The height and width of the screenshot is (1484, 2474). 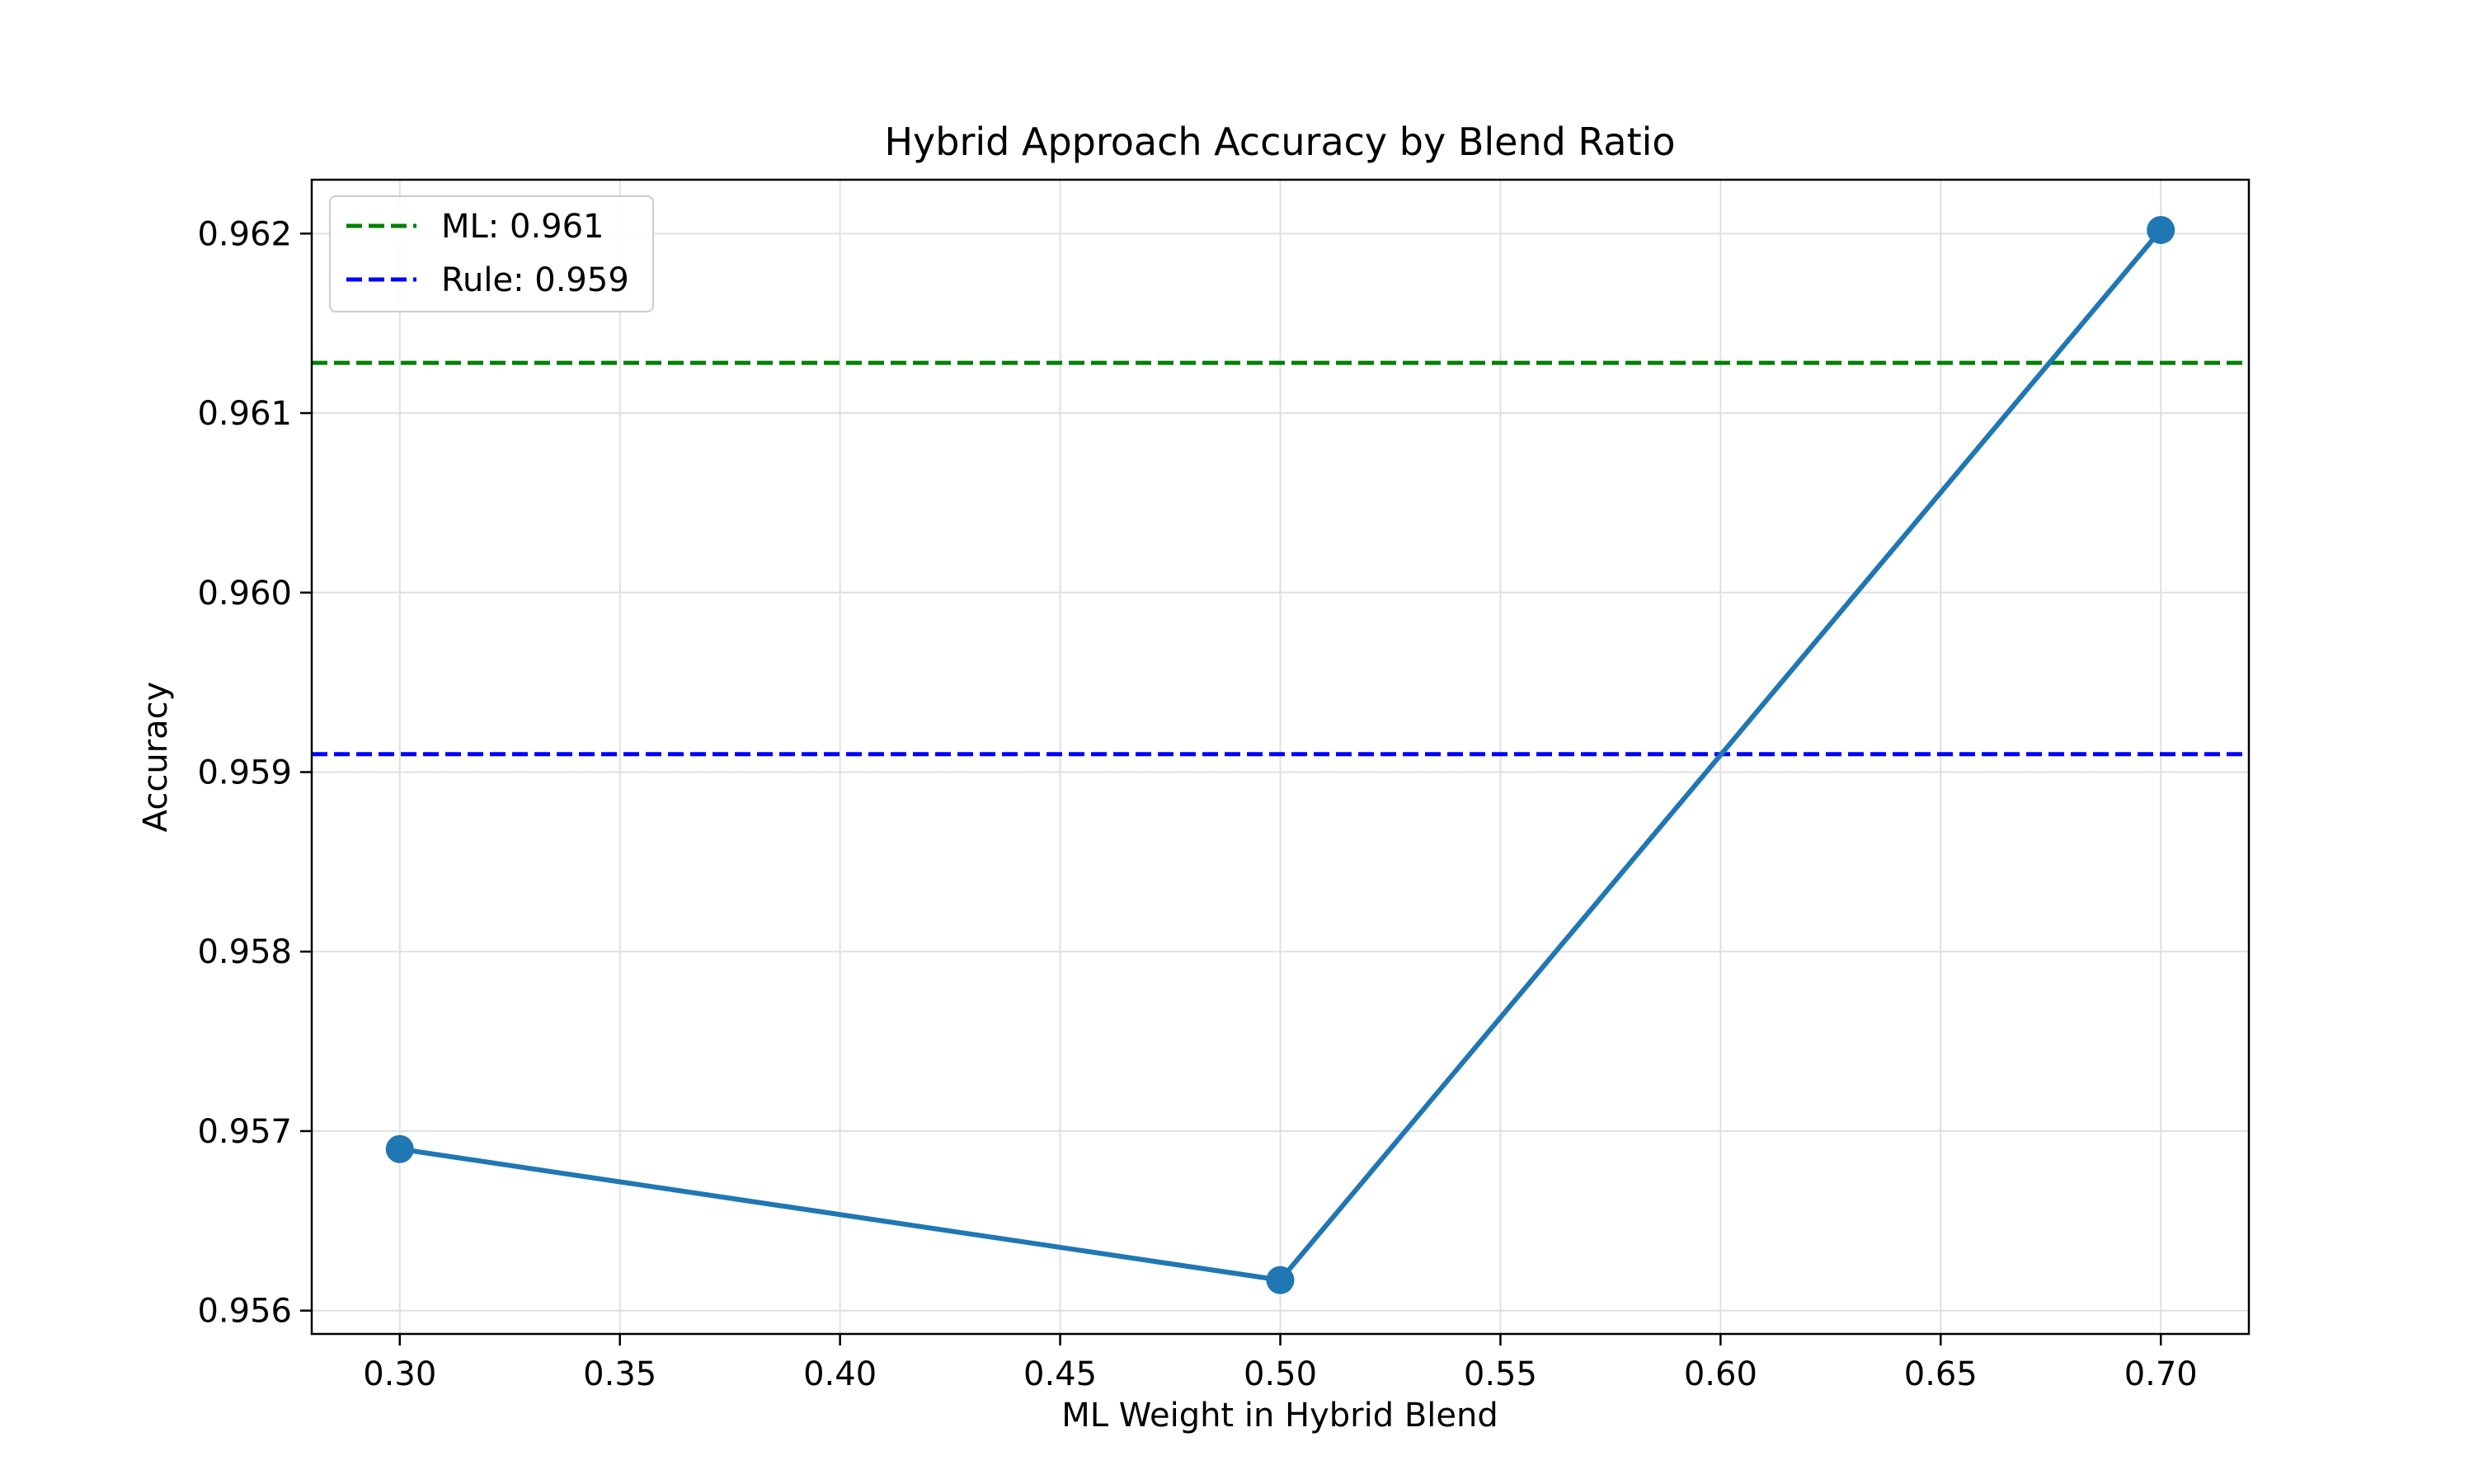 What do you see at coordinates (1500, 1374) in the screenshot?
I see `x-tick-label: 0.55` at bounding box center [1500, 1374].